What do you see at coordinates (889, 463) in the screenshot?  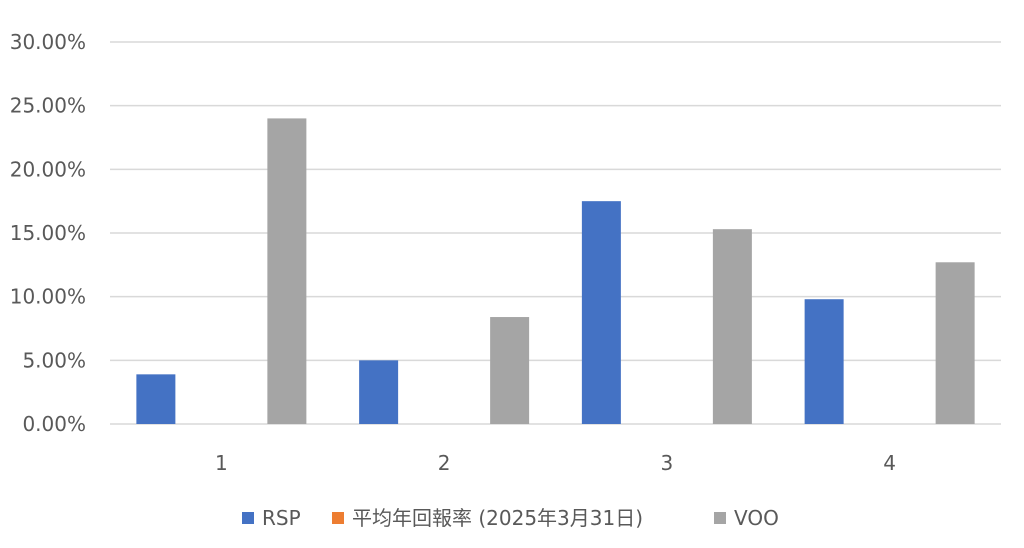 I see `x-tick-label: 4` at bounding box center [889, 463].